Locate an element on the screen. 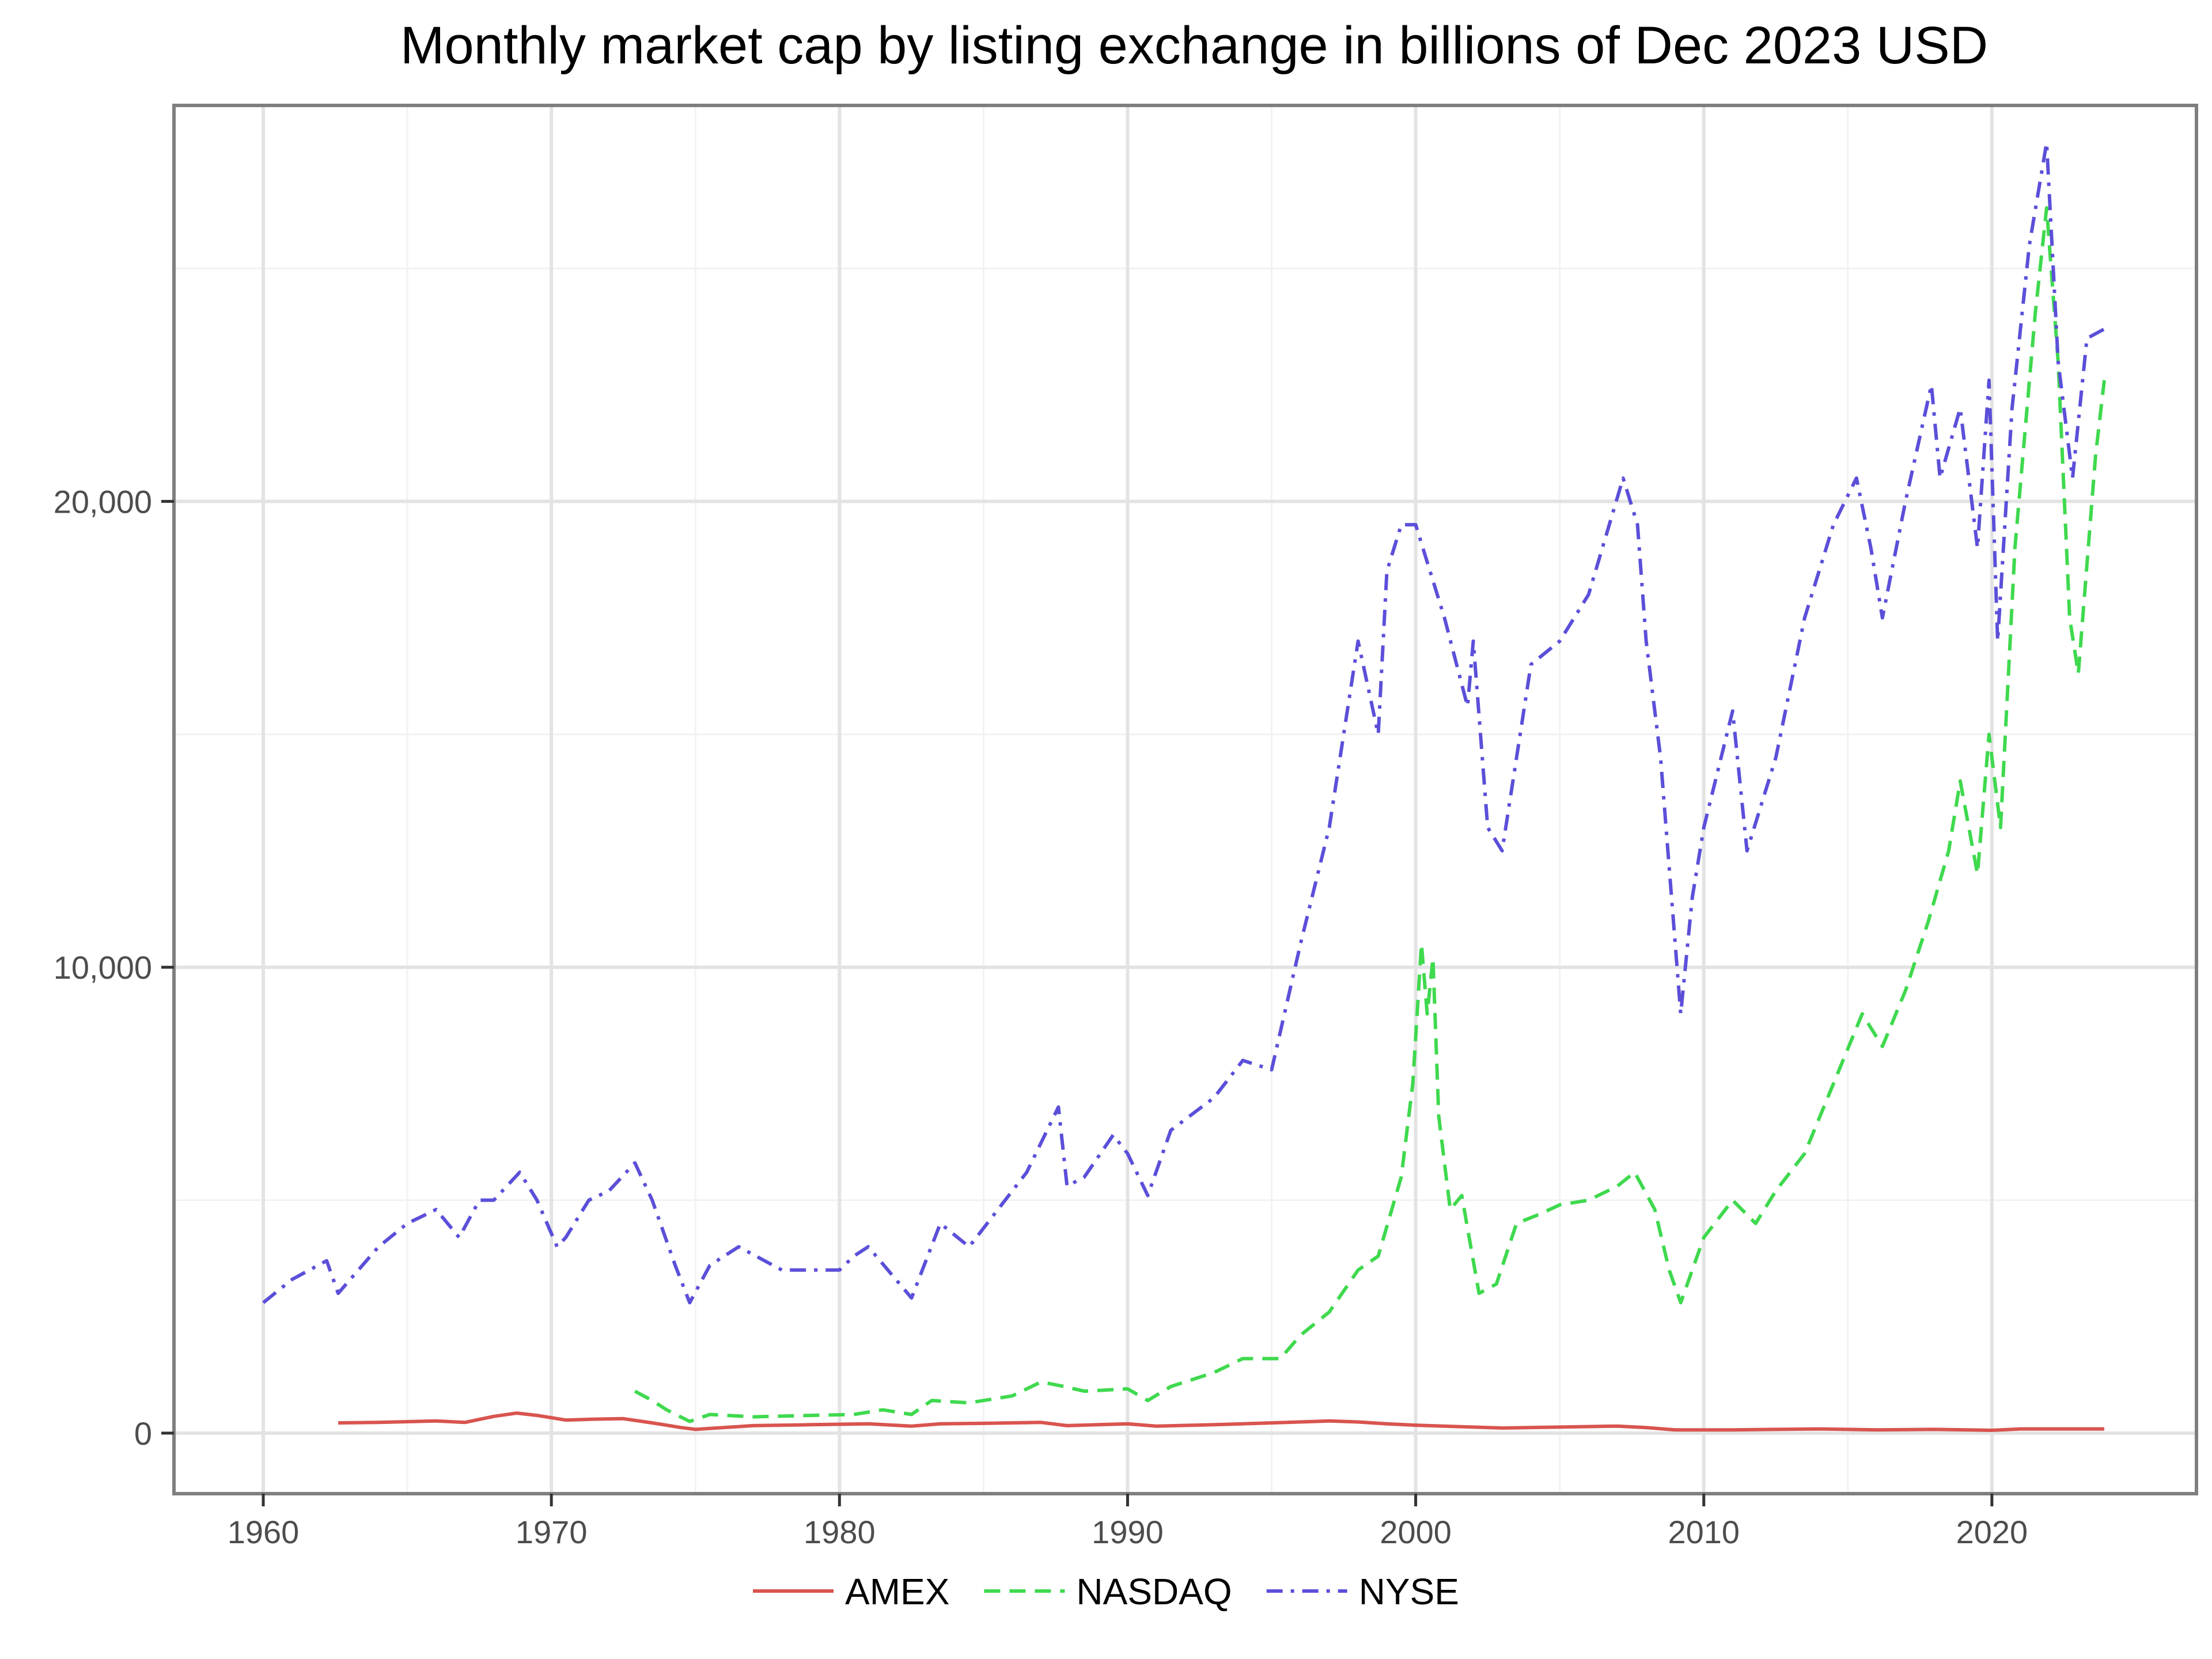 This screenshot has height=1659, width=2212. x-tick-label: 2000 is located at coordinates (1416, 1532).